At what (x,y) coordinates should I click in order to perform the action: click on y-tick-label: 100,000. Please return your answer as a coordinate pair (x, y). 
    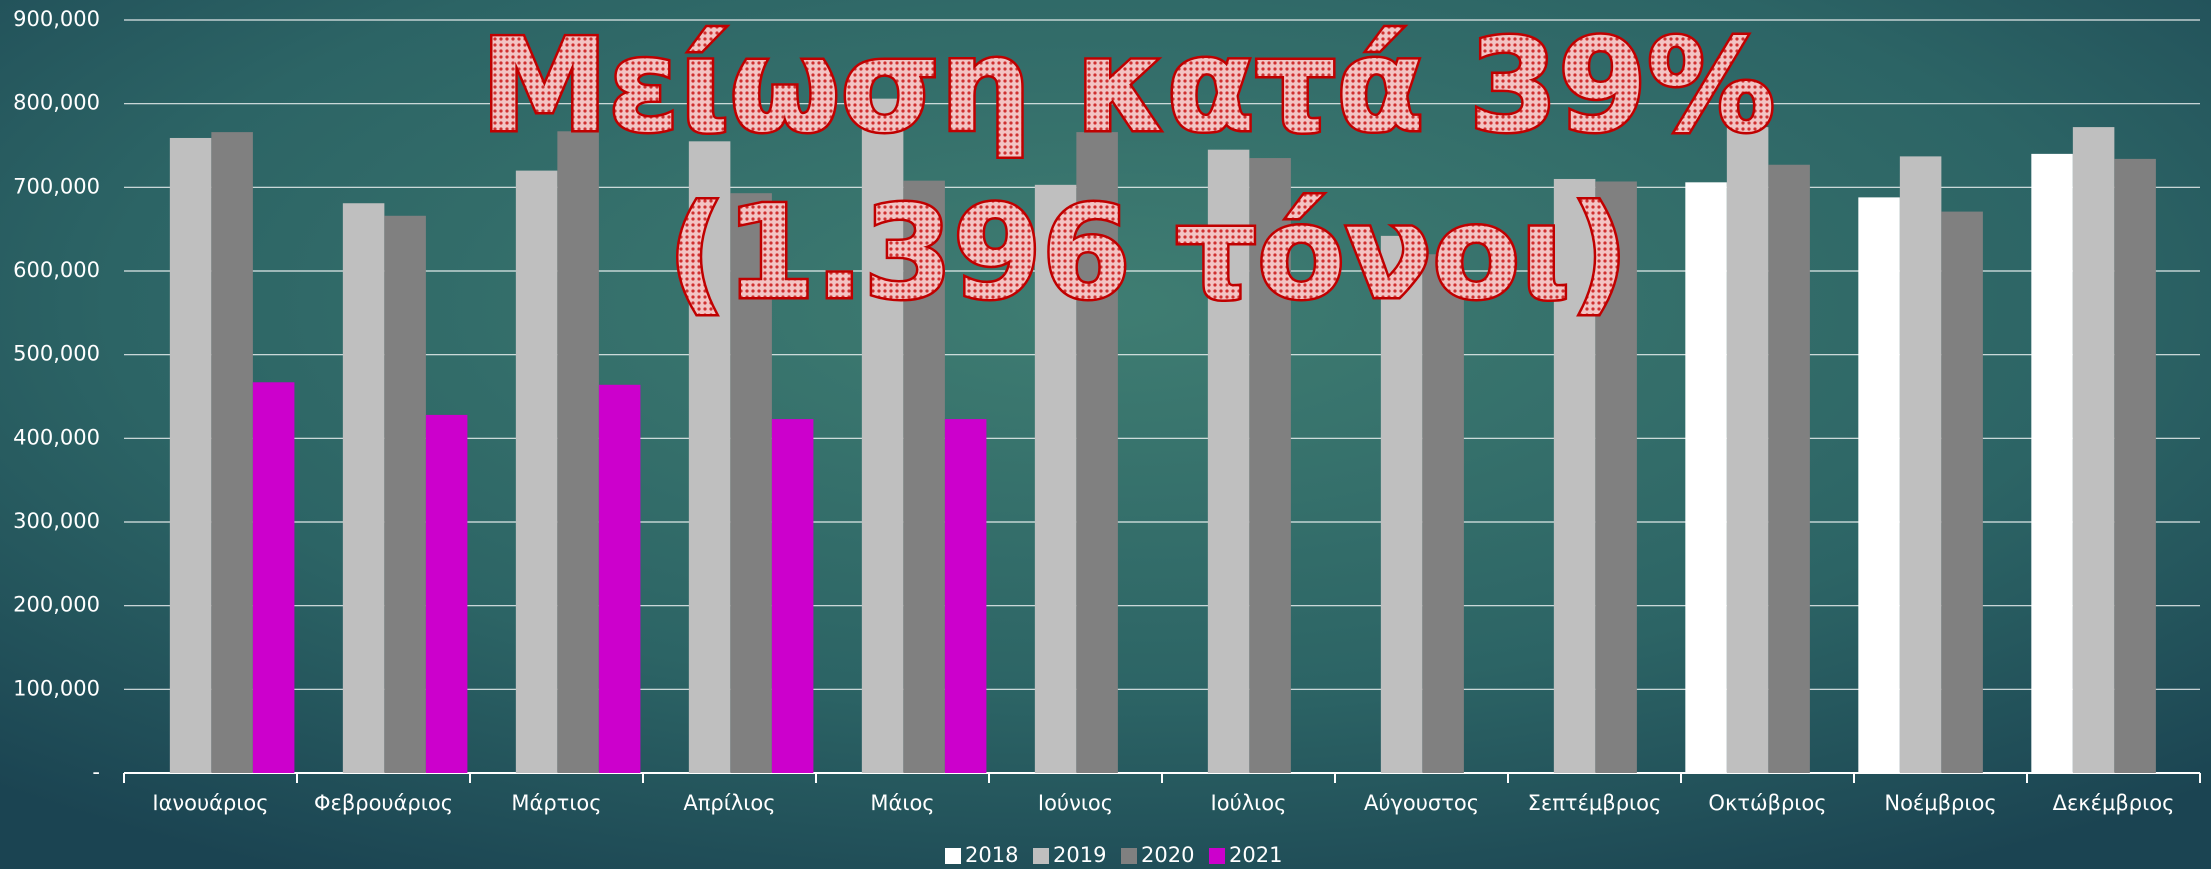
    Looking at the image, I should click on (56, 688).